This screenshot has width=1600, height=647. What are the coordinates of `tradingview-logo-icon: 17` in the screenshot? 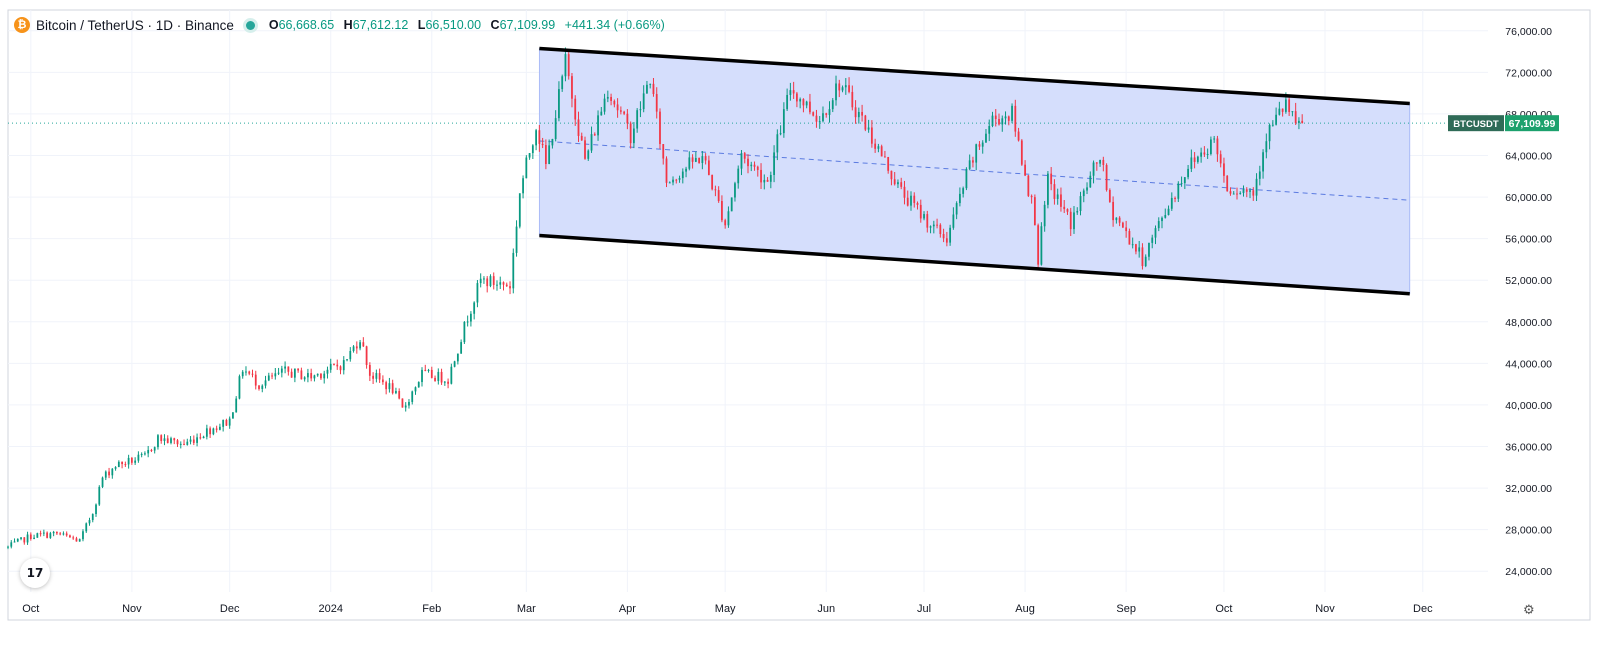 It's located at (35, 573).